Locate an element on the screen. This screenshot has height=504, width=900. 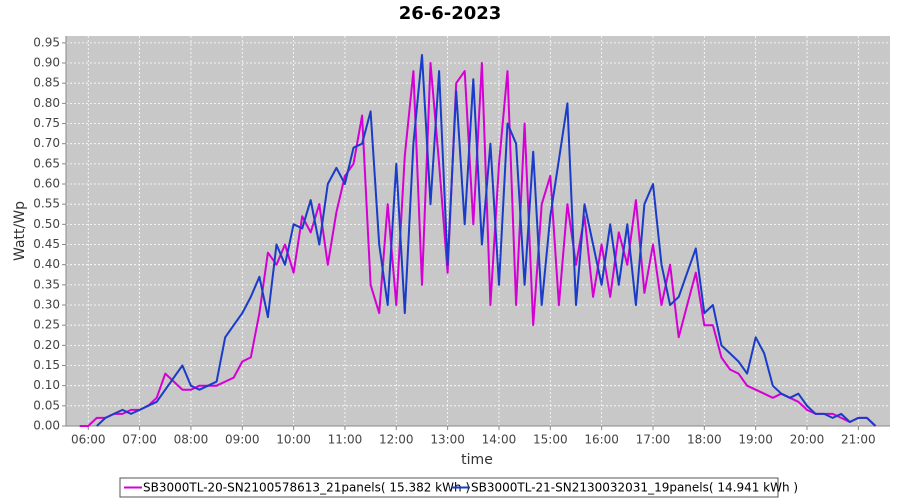
y-tick-label: 0.15 is located at coordinates (46, 365).